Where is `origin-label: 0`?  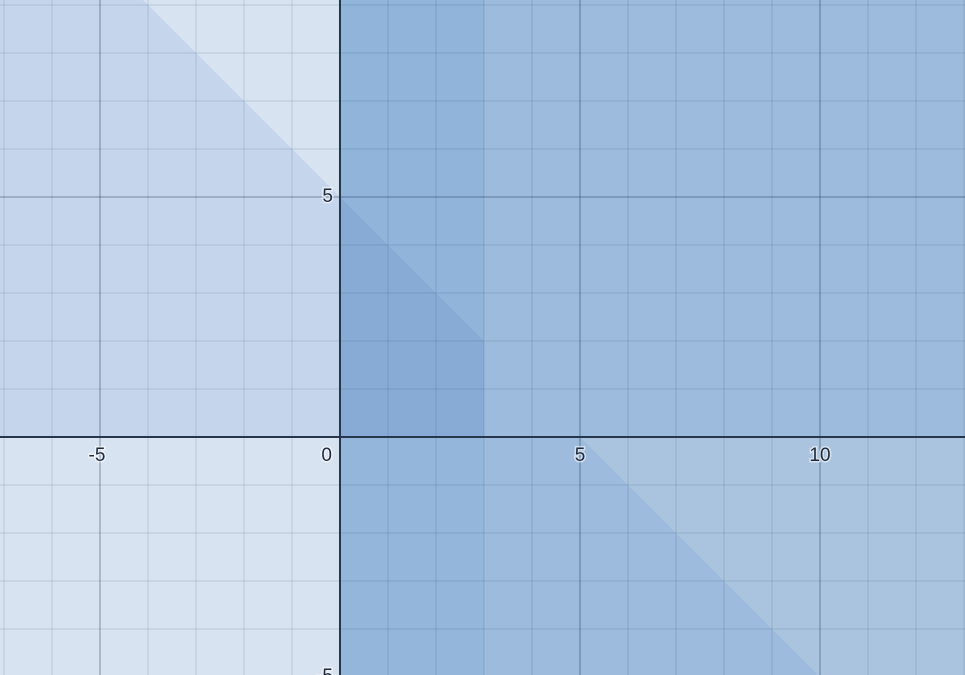
origin-label: 0 is located at coordinates (326, 455).